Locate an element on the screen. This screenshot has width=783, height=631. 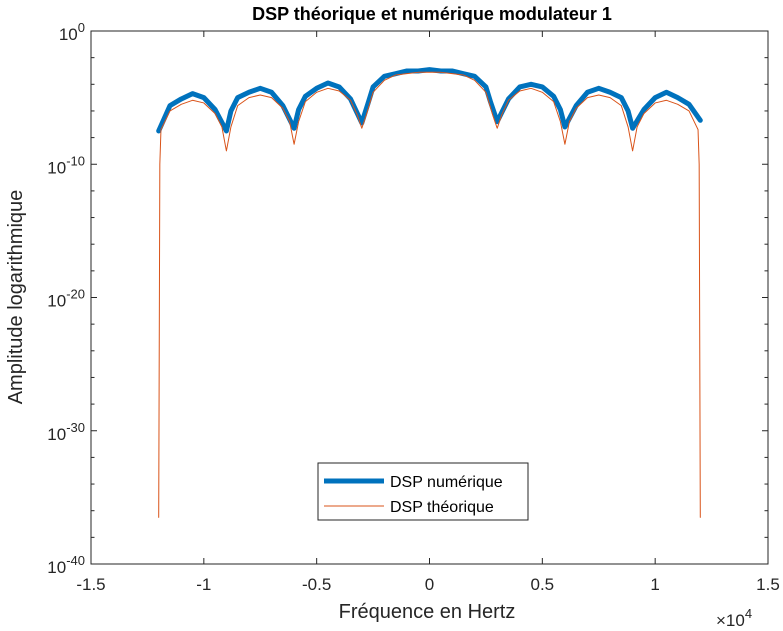
x-multiplier-label: ×10⁴ is located at coordinates (734, 618).